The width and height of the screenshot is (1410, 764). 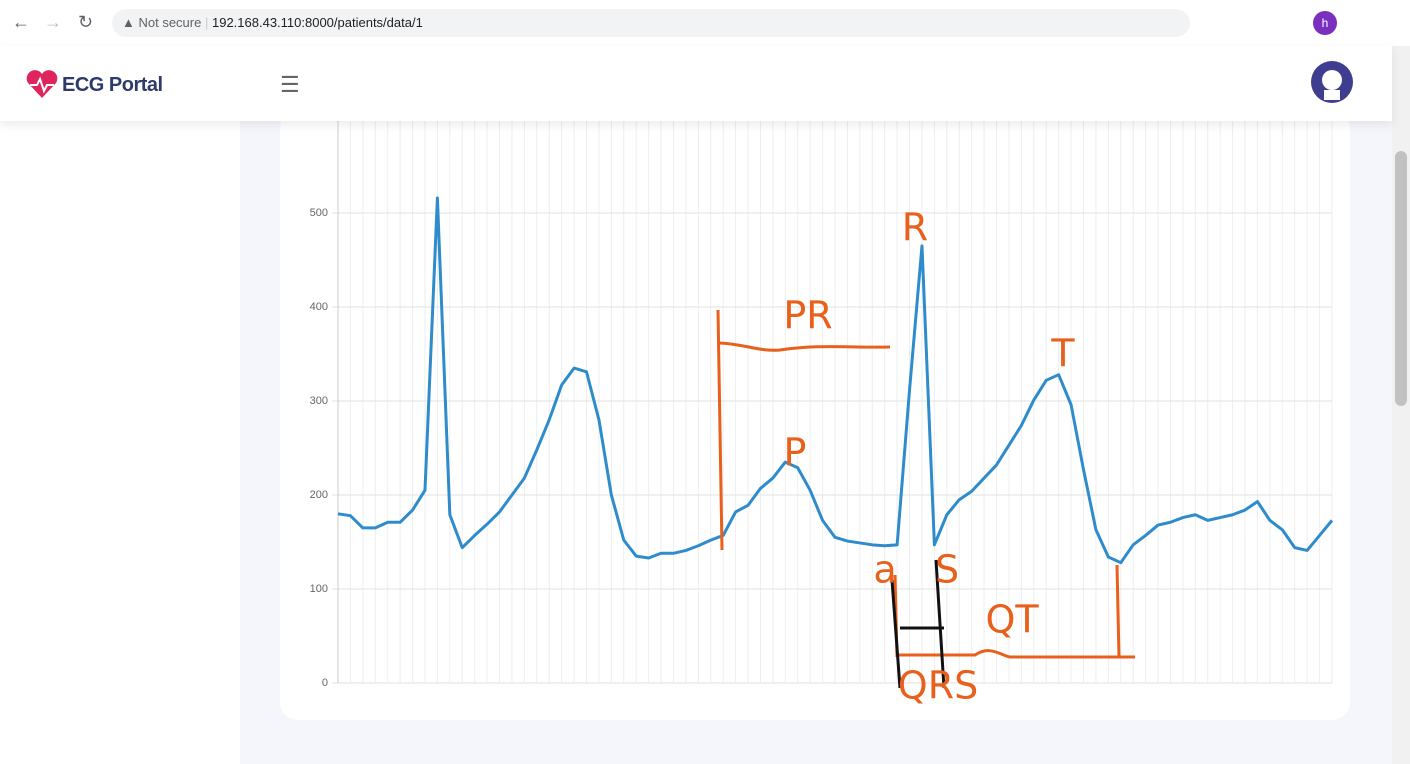 What do you see at coordinates (290, 84) in the screenshot?
I see `menu-toggle: ☰` at bounding box center [290, 84].